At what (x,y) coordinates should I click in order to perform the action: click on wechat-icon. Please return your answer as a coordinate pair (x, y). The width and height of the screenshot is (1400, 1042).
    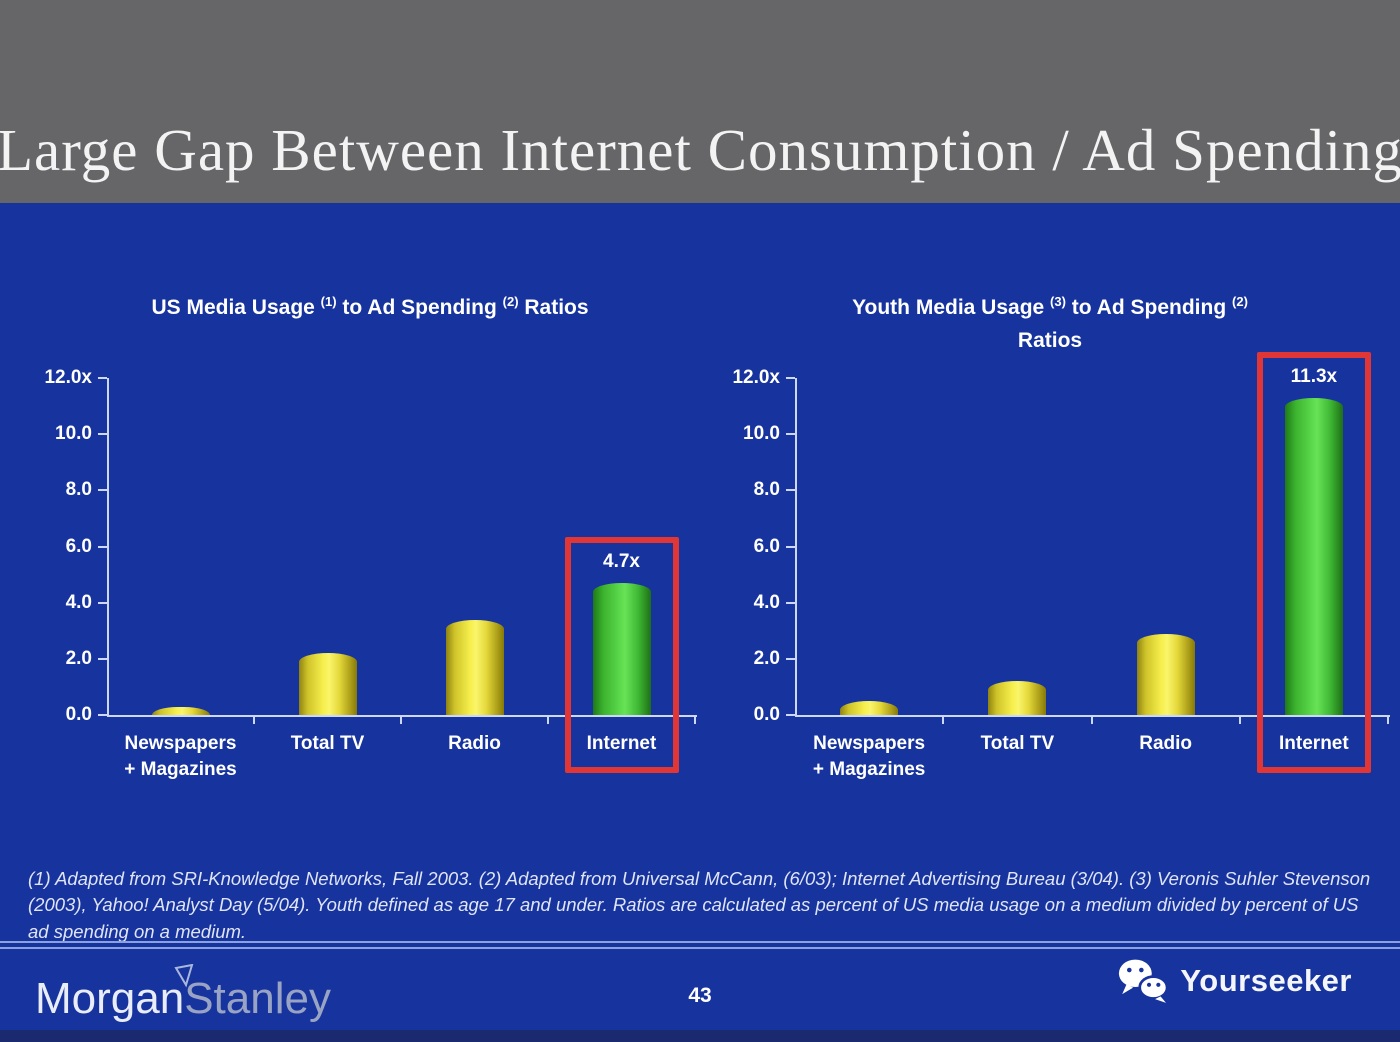
    Looking at the image, I should click on (1144, 981).